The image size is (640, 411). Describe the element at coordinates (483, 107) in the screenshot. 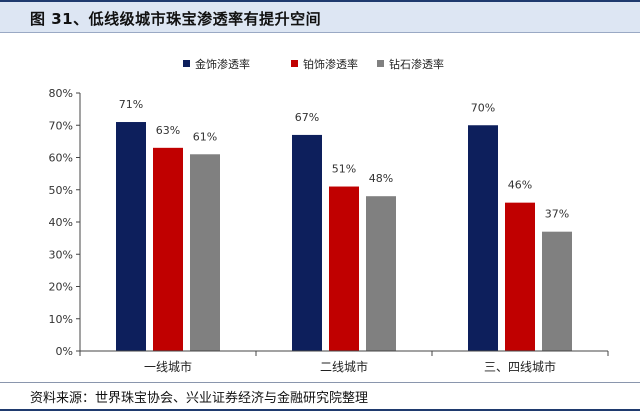

I see `bar-value-label: 70%` at that location.